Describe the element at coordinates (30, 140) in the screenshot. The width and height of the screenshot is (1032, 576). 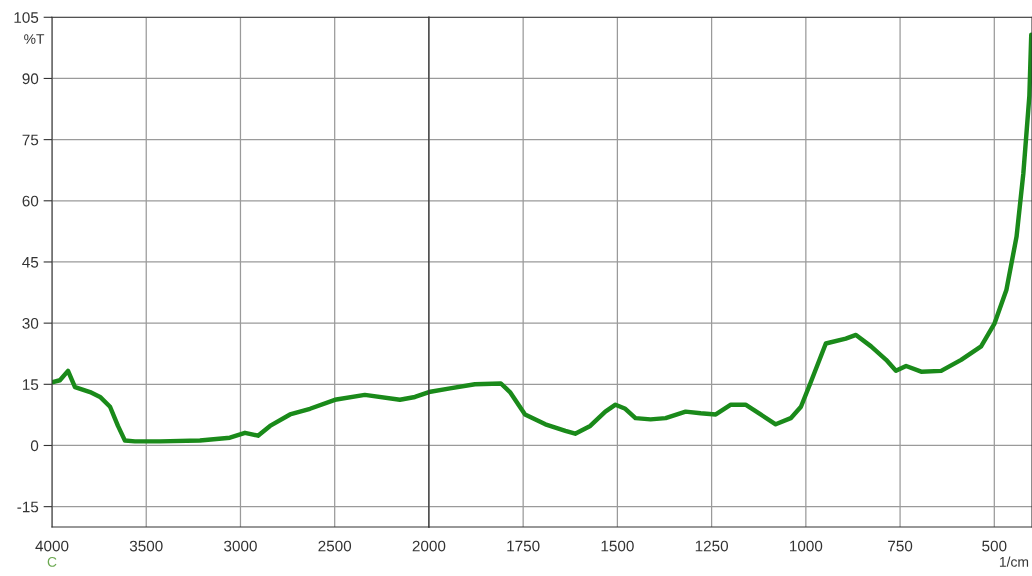
I see `y-tick-label: 75` at that location.